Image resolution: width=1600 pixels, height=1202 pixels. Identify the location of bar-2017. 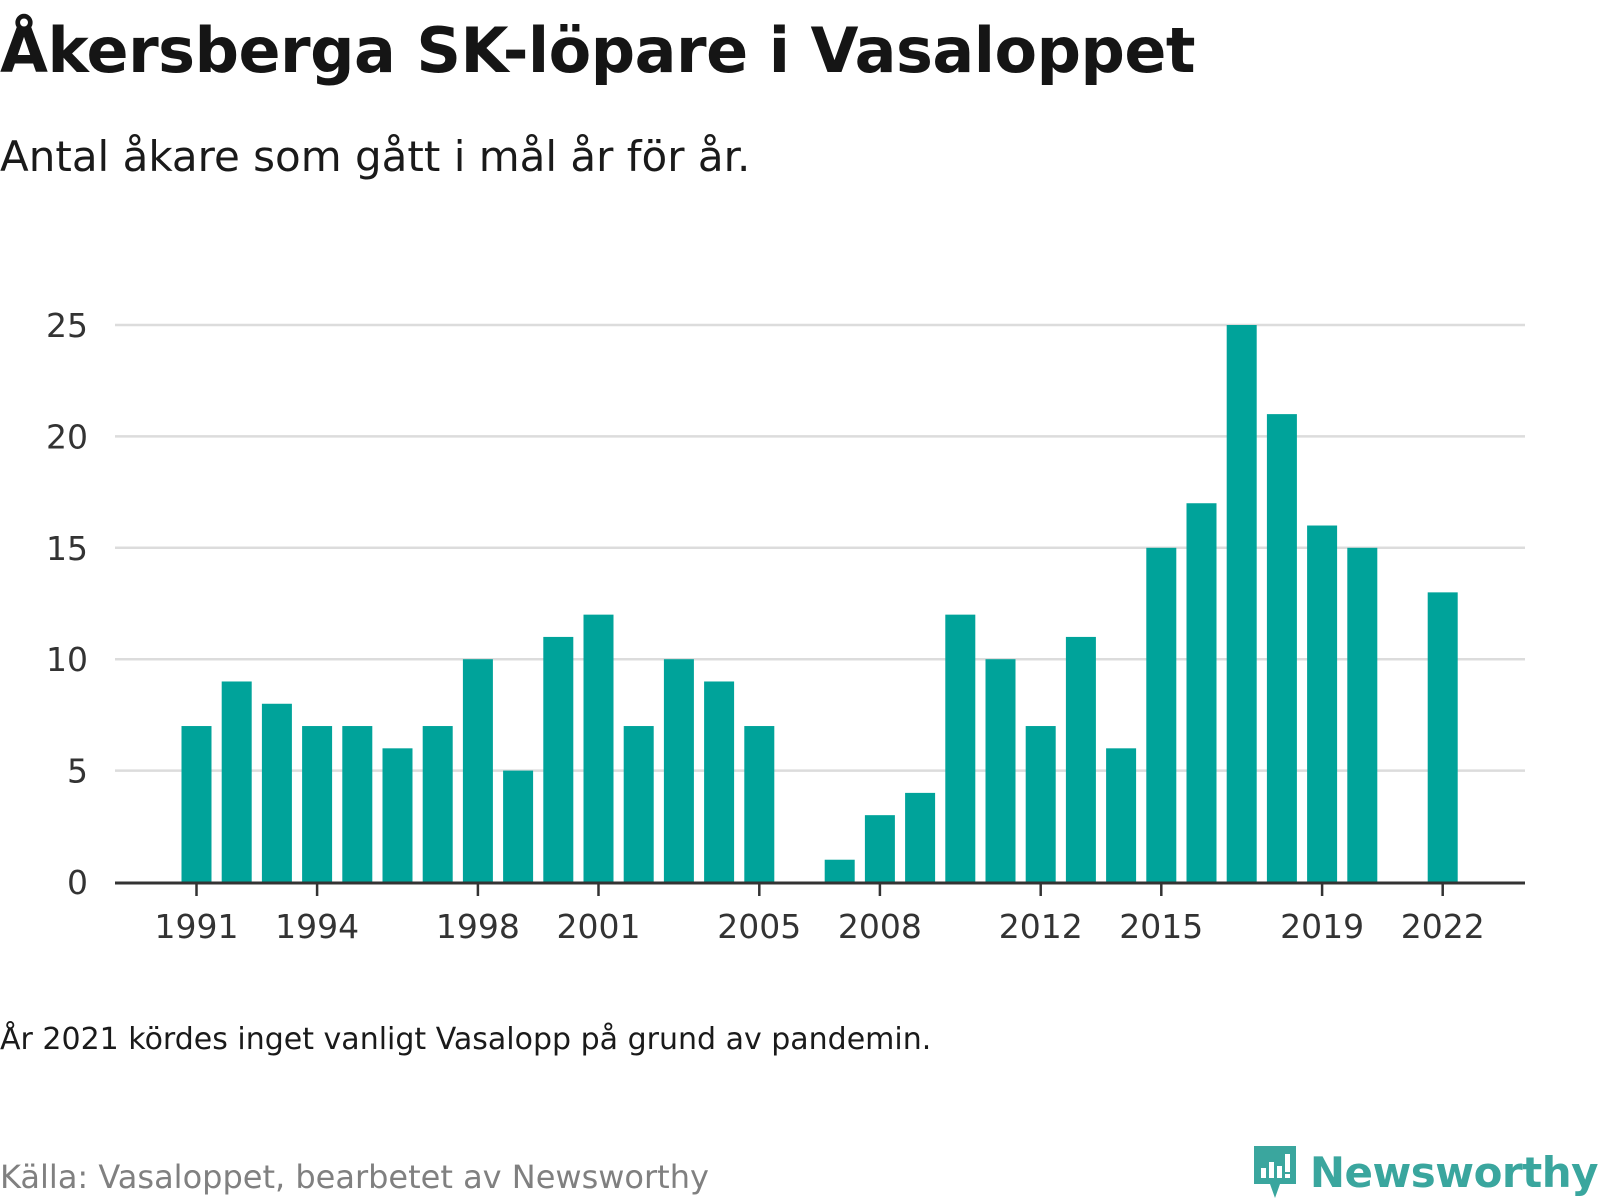
(1241, 603).